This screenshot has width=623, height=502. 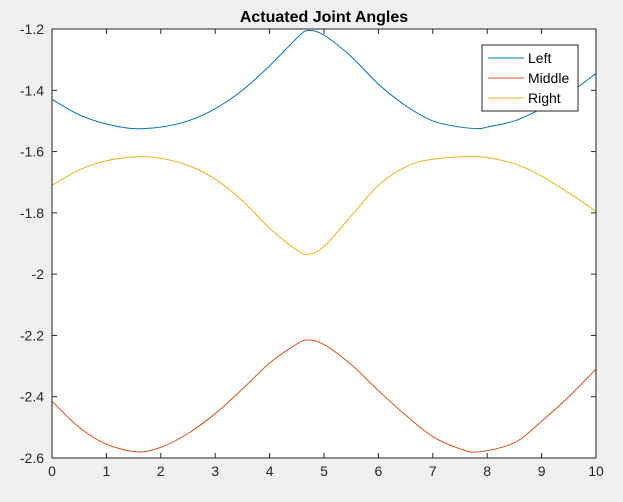 I want to click on x-tick-label: 3, so click(x=215, y=471).